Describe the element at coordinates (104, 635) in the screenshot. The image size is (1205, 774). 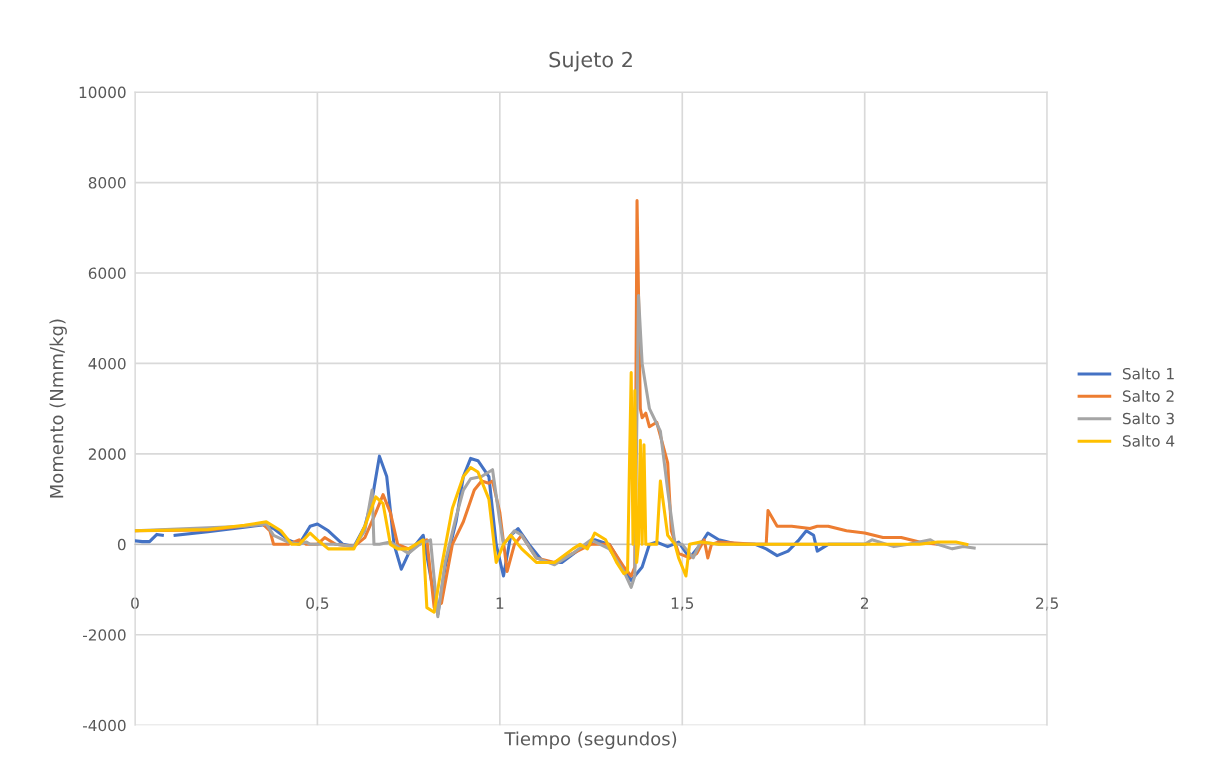
I see `y-tick-label: -2000` at that location.